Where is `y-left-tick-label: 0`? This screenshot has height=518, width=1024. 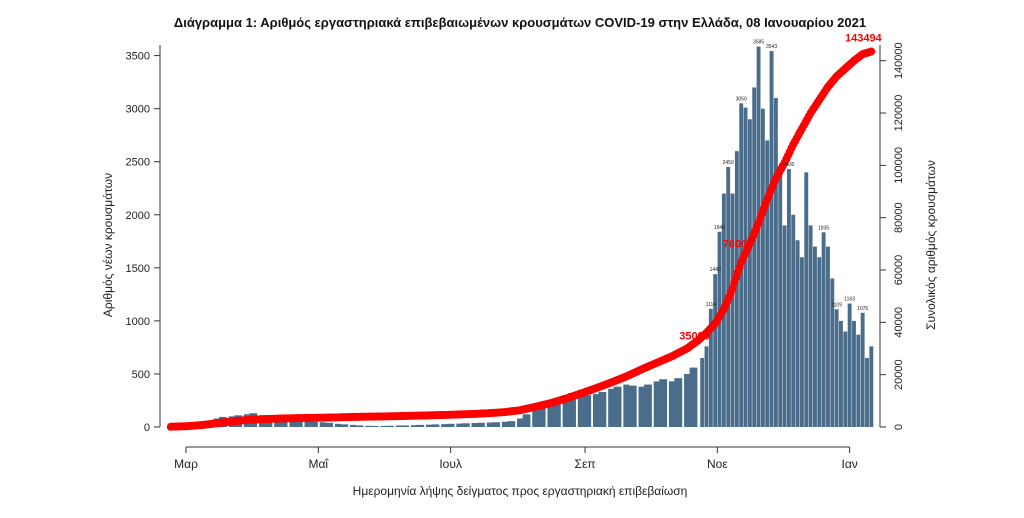 y-left-tick-label: 0 is located at coordinates (147, 428).